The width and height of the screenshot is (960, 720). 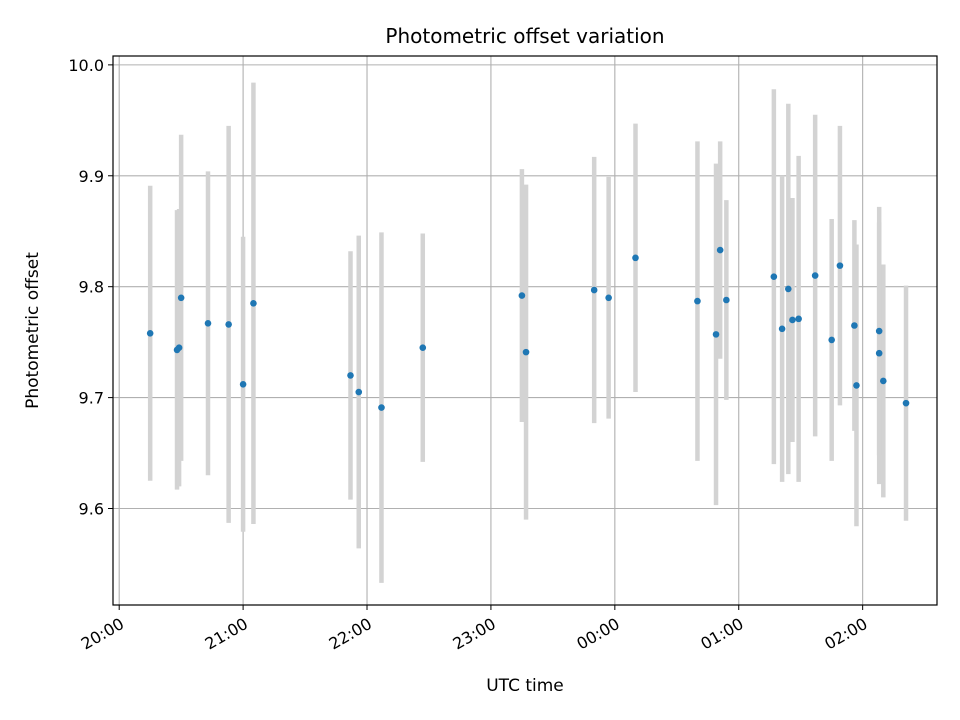 What do you see at coordinates (91, 176) in the screenshot?
I see `y-tick-label: 9.9` at bounding box center [91, 176].